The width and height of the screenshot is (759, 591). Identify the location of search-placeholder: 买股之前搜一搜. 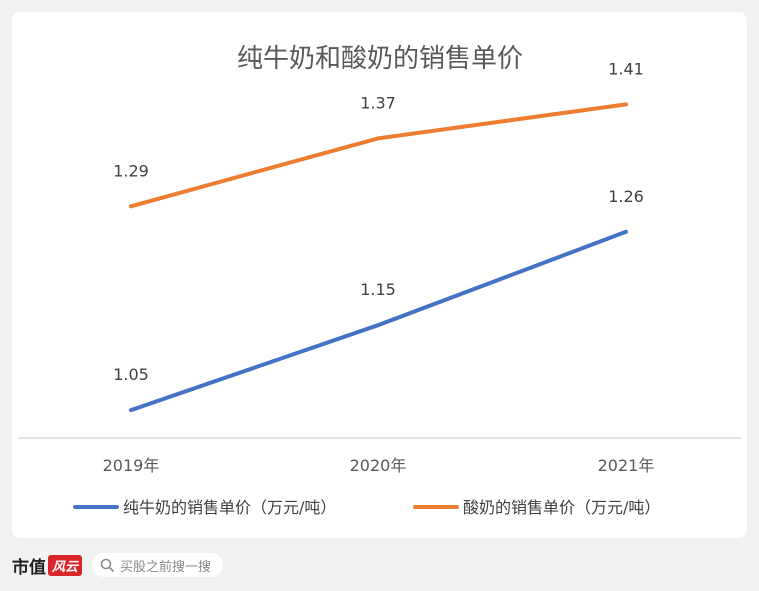
(166, 567).